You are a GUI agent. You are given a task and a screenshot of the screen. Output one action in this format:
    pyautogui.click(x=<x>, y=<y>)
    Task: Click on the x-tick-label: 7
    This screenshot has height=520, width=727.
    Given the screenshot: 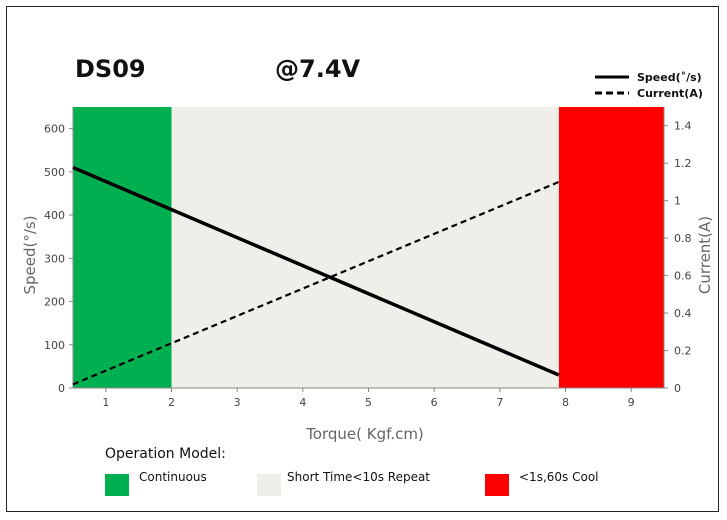 What is the action you would take?
    pyautogui.click(x=499, y=402)
    